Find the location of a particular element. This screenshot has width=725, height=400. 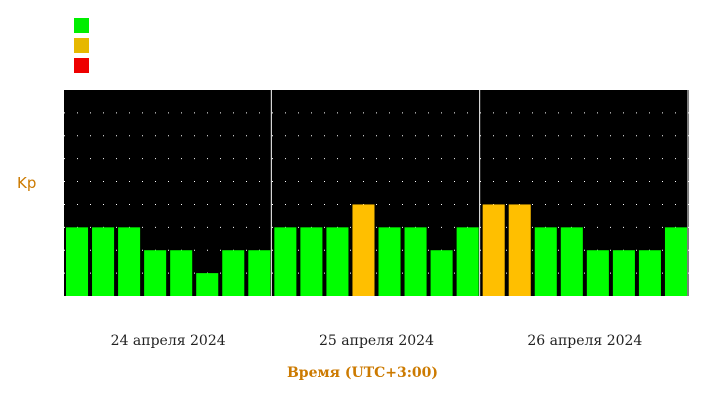

legend-swatch-yellow is located at coordinates (81, 45).